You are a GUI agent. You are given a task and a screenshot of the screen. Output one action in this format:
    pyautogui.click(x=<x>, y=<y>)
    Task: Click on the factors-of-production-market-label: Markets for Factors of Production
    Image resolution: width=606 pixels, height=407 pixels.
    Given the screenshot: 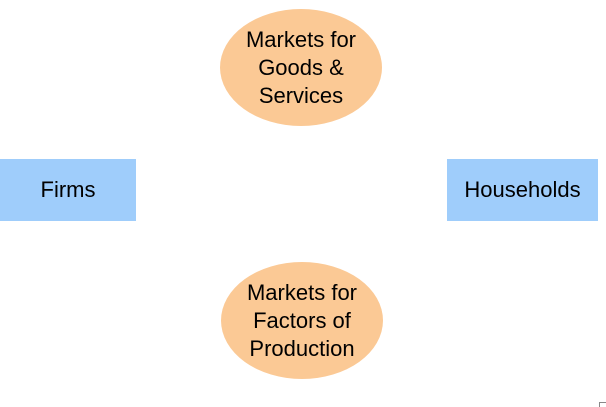 What is the action you would take?
    pyautogui.click(x=302, y=320)
    